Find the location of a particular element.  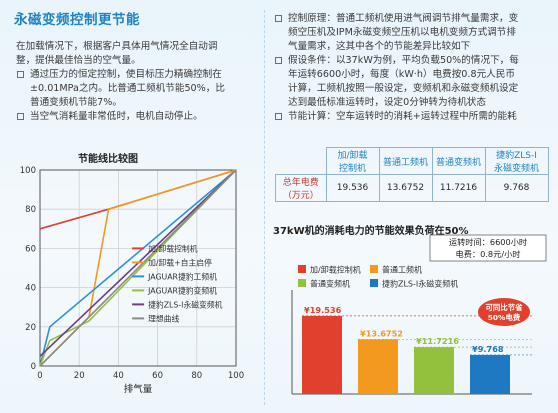

savings-badge-line: 50%电费 is located at coordinates (504, 317).